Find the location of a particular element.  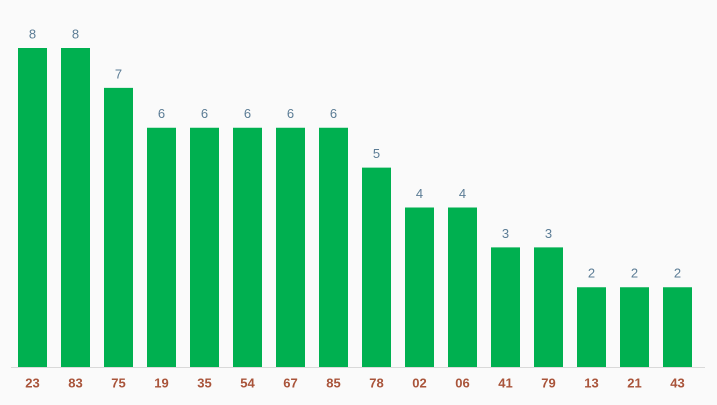

x-tick-label: 67 is located at coordinates (290, 382).